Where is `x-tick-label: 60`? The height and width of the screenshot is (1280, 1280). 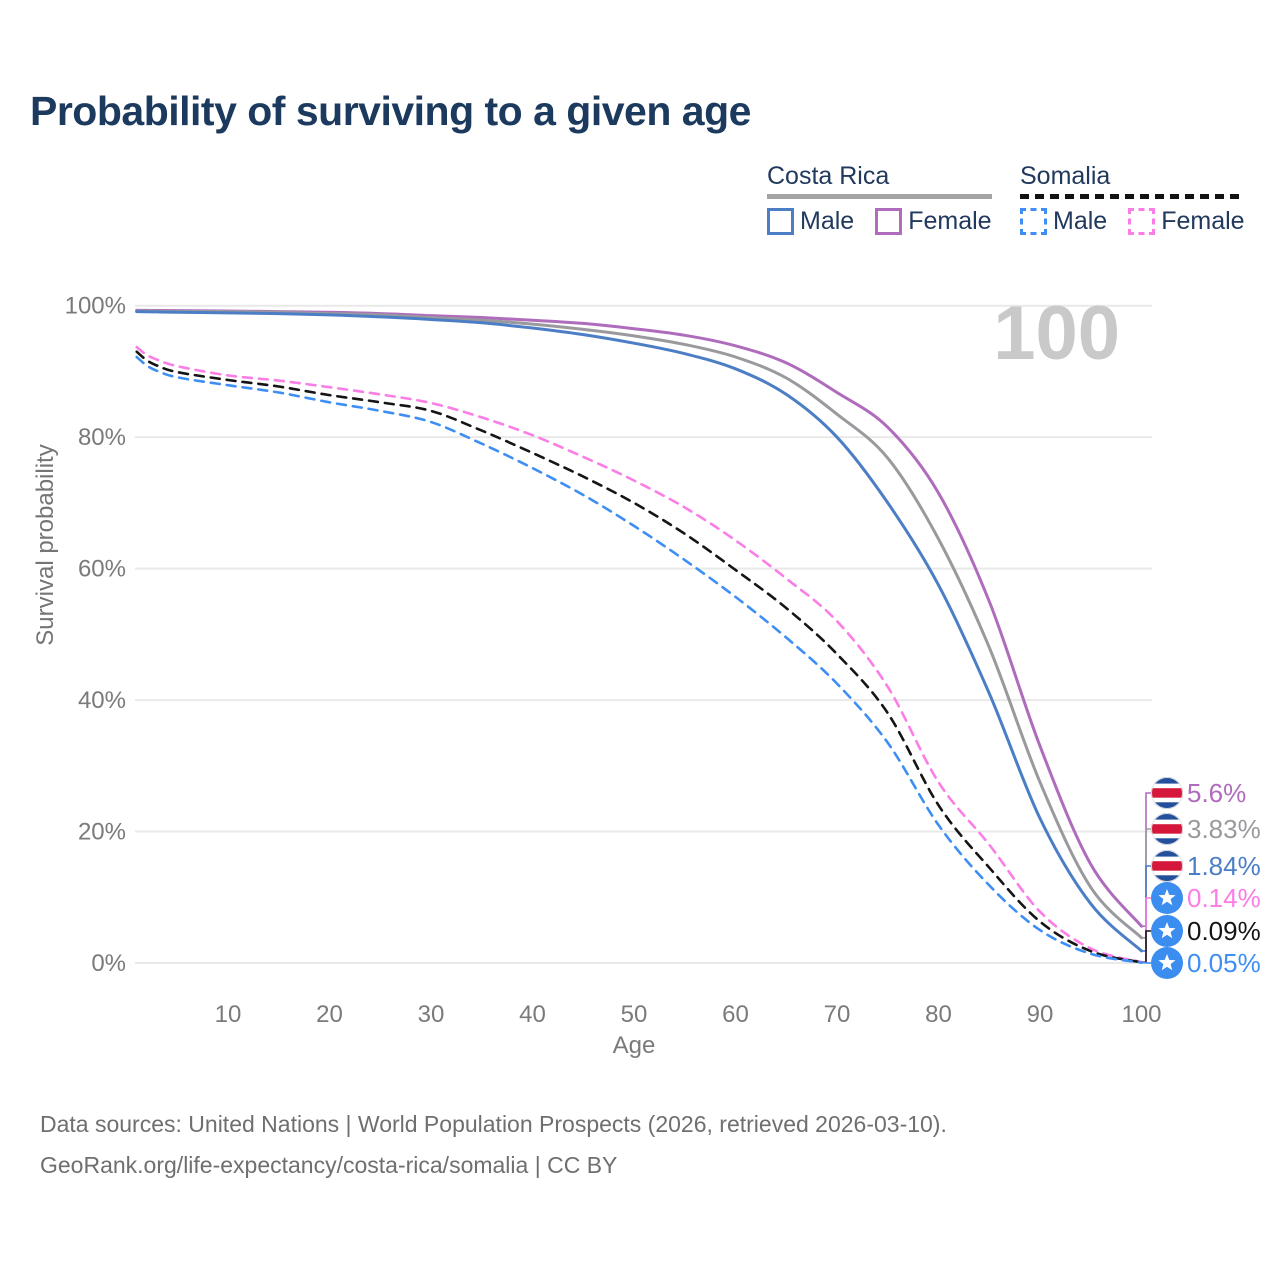
x-tick-label: 60 is located at coordinates (735, 1014).